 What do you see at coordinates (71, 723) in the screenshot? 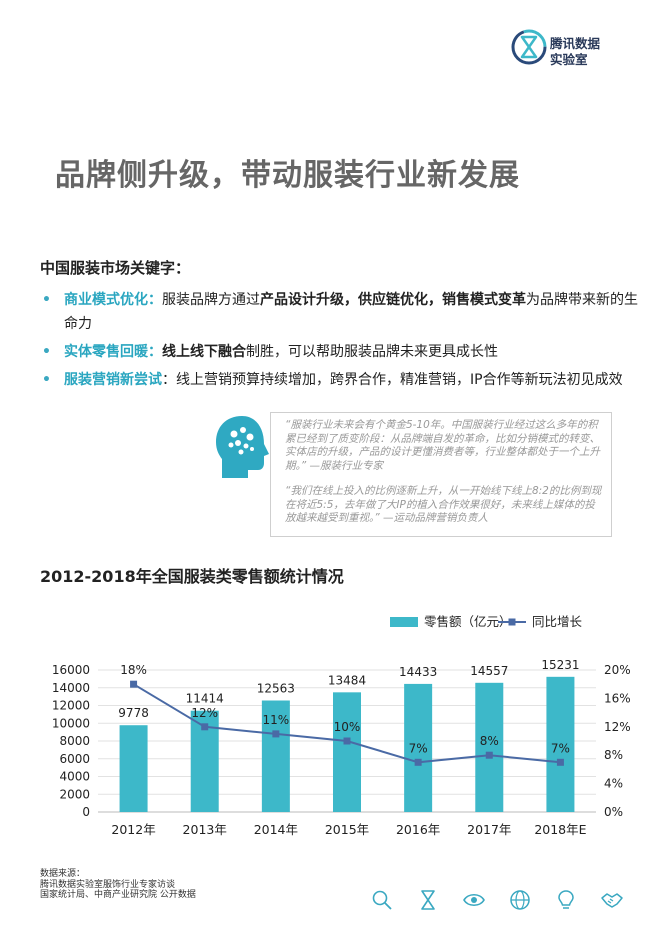
I see `y-left-tick-label: 10000` at bounding box center [71, 723].